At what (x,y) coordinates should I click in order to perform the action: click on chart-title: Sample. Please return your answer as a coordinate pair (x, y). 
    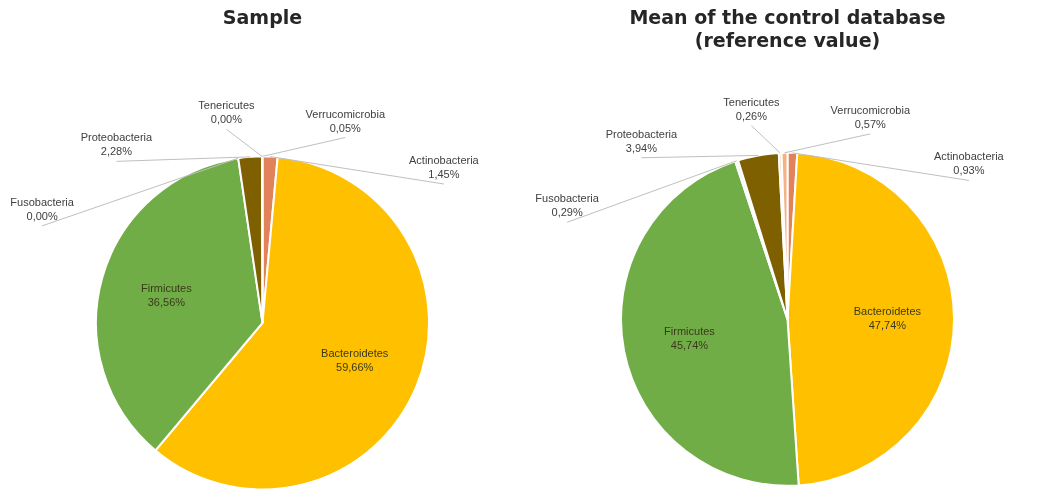
    Looking at the image, I should click on (262, 17).